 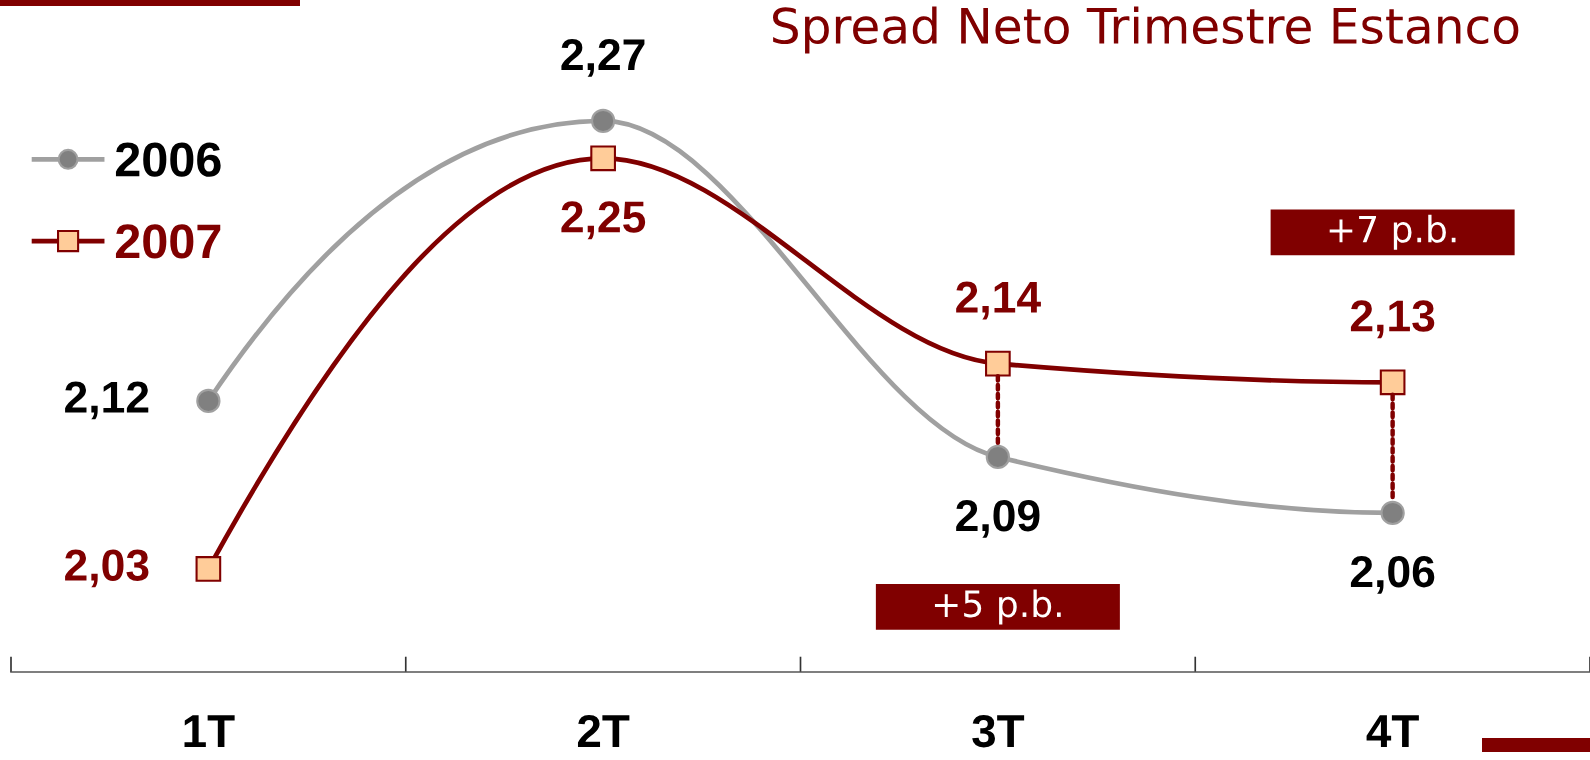 What do you see at coordinates (1392, 319) in the screenshot?
I see `data-label: 2,13` at bounding box center [1392, 319].